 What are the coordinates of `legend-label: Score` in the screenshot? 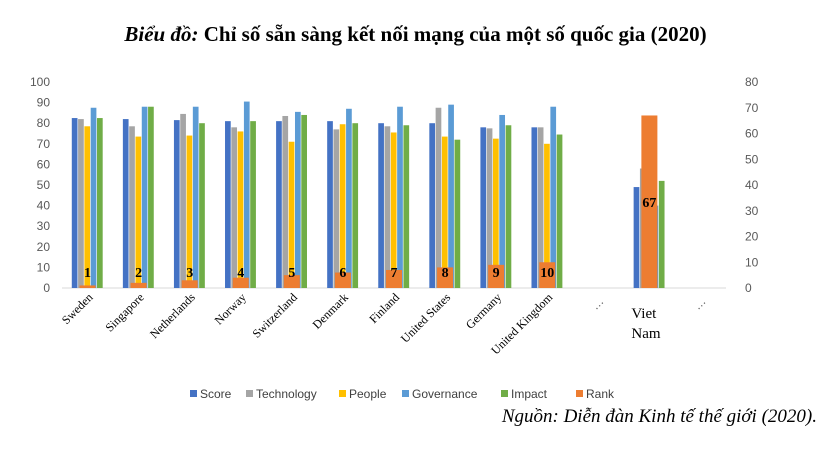 It's located at (216, 394).